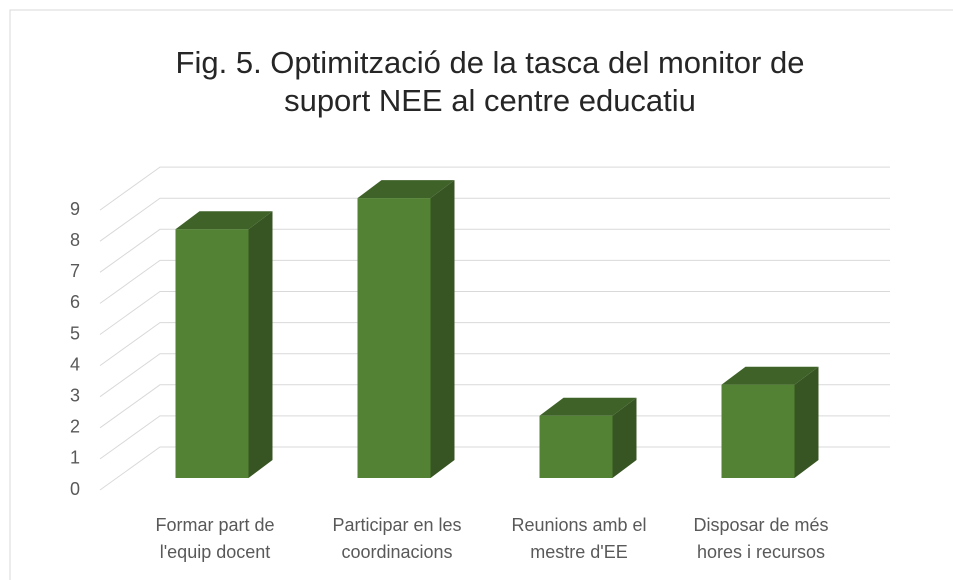  I want to click on y-tick-label: 9, so click(75, 209).